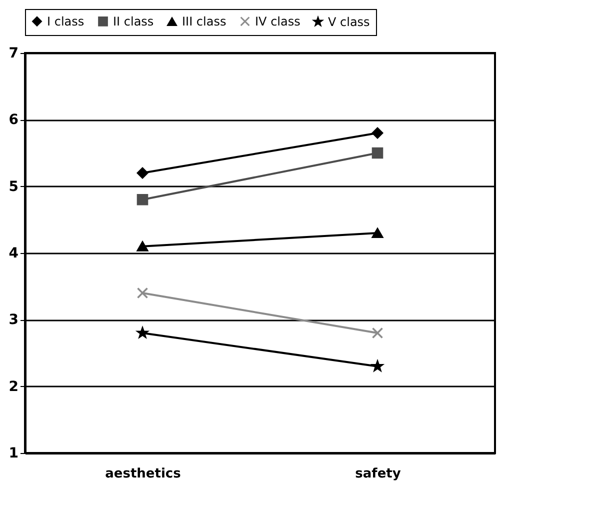 The image size is (600, 527). Describe the element at coordinates (204, 21) in the screenshot. I see `legend-label: III class` at that location.